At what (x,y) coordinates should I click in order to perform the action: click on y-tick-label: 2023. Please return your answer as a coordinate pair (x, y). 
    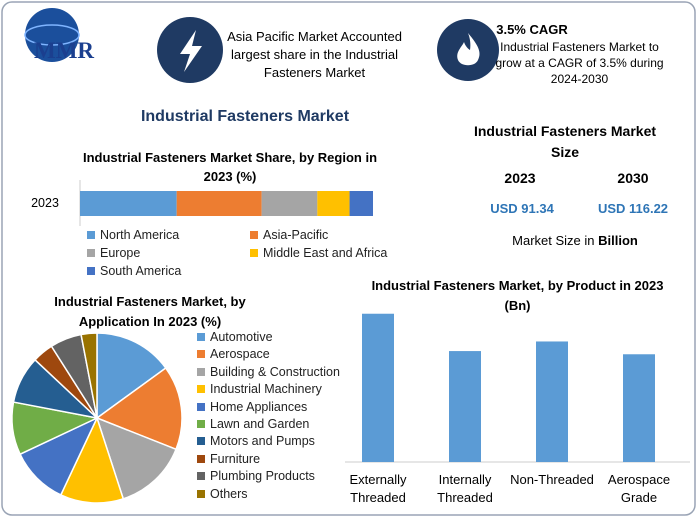
    Looking at the image, I should click on (45, 203).